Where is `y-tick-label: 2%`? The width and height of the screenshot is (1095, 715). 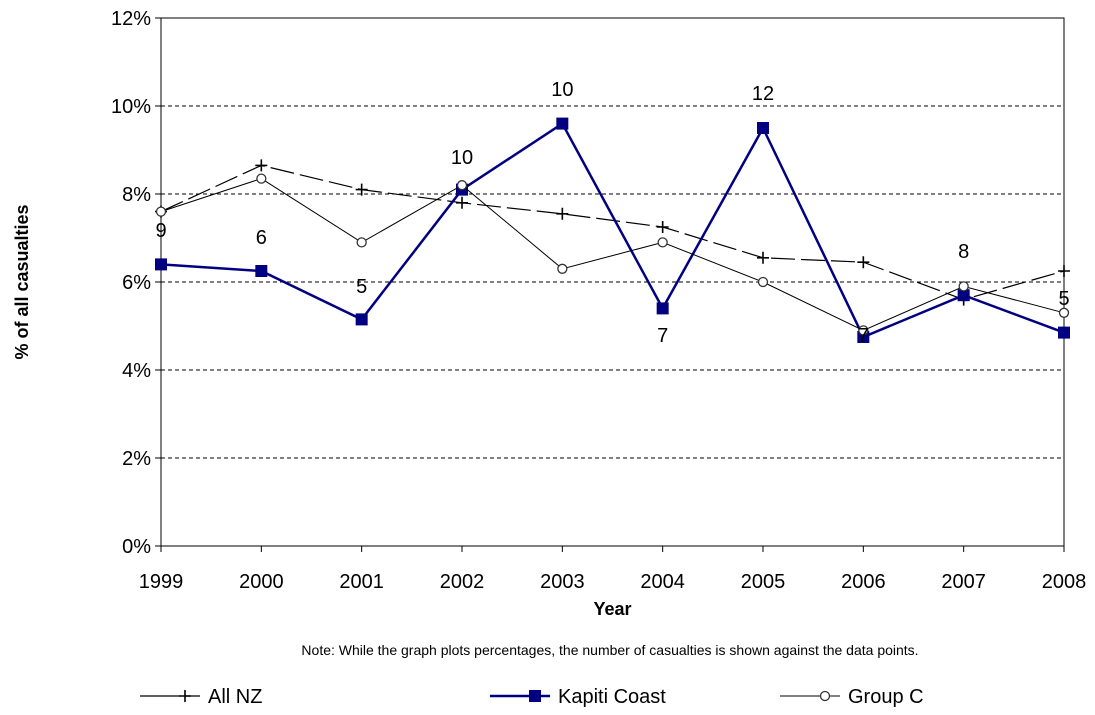 y-tick-label: 2% is located at coordinates (136, 459).